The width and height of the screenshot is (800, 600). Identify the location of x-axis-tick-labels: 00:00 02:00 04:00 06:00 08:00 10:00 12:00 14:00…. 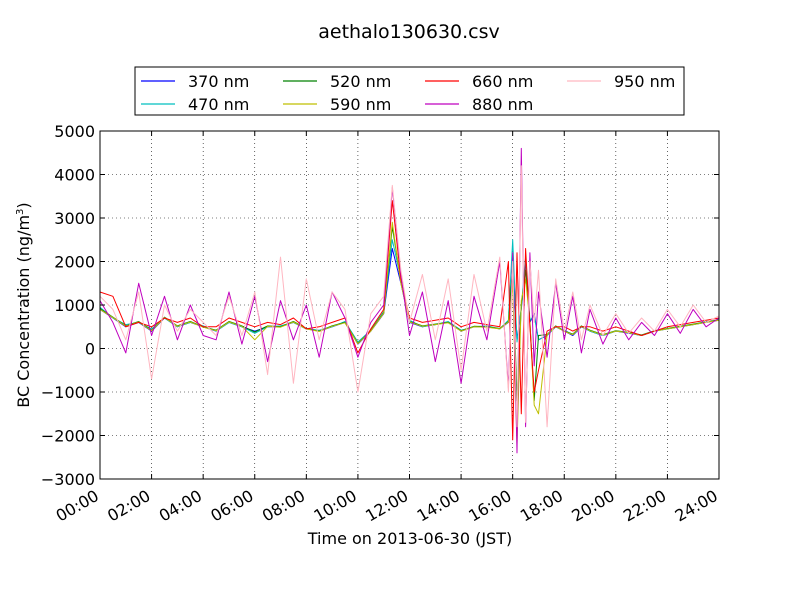
(387, 506).